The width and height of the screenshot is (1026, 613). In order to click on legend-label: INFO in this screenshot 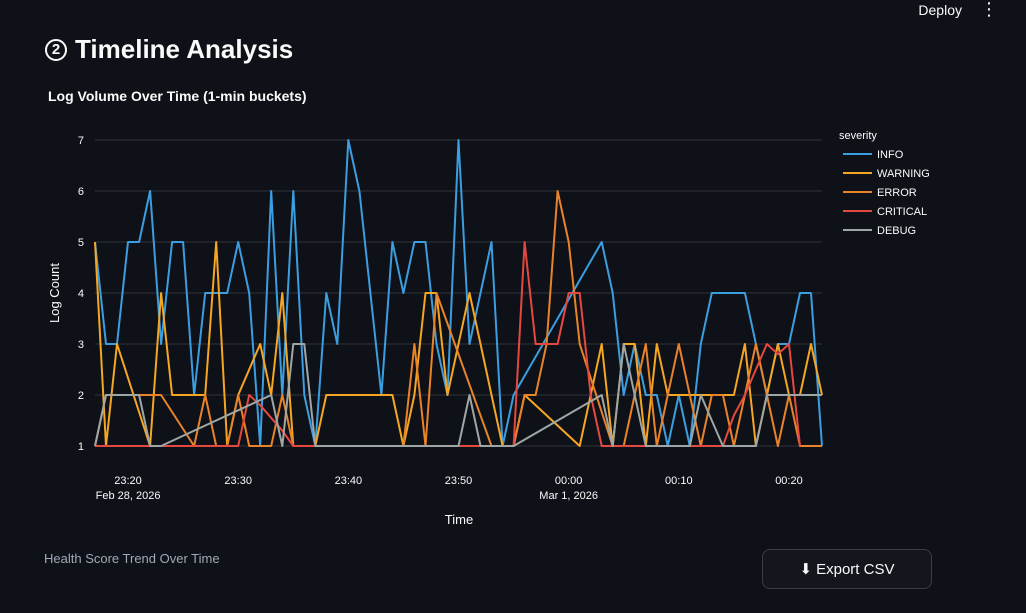, I will do `click(890, 155)`.